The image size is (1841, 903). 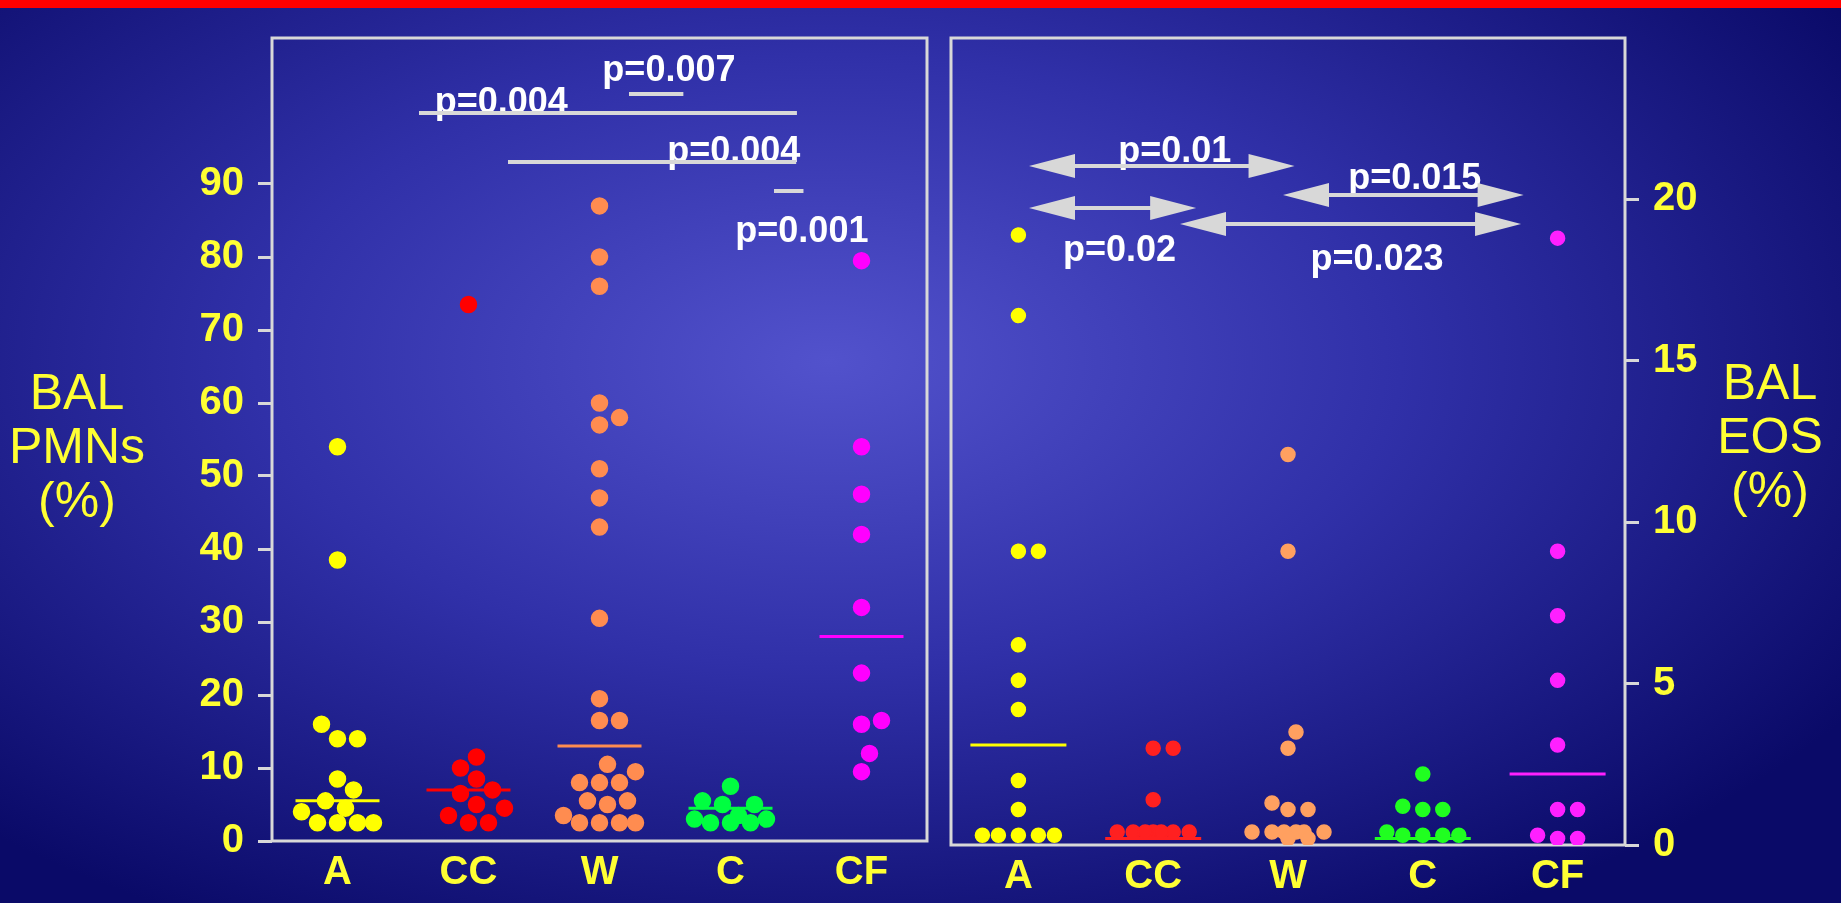 What do you see at coordinates (1770, 436) in the screenshot?
I see `y2-axis-title: BAL EOS (%)` at bounding box center [1770, 436].